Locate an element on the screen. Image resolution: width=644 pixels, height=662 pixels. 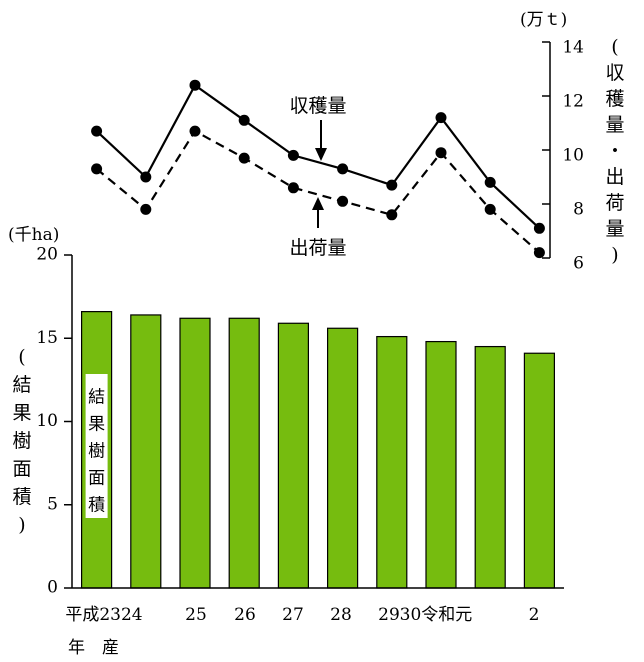
y-tick-label-left: 0 is located at coordinates (52, 588).